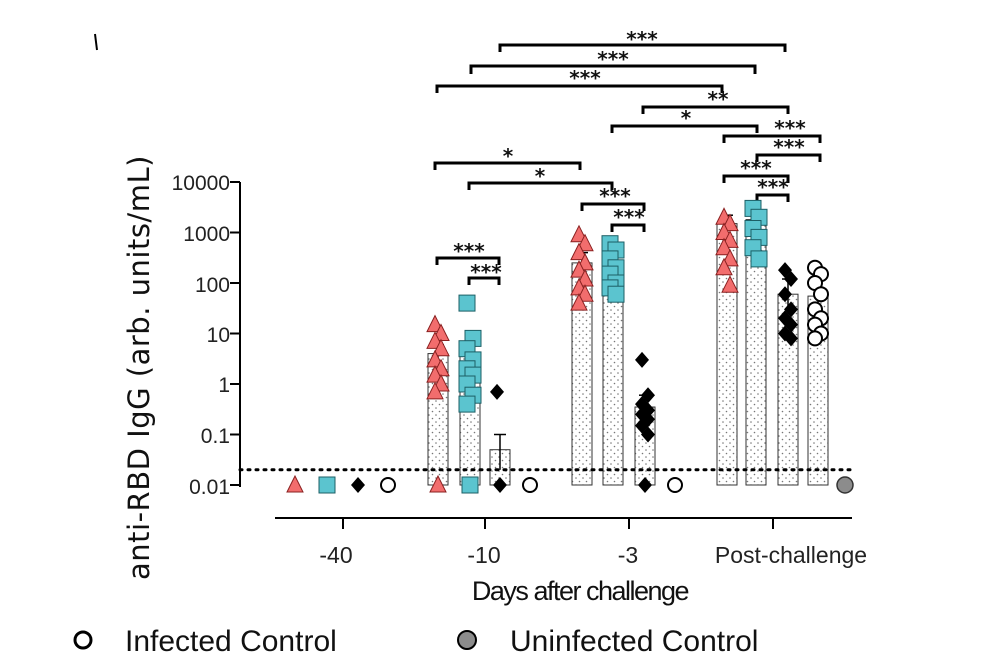 The height and width of the screenshot is (668, 999). What do you see at coordinates (139, 367) in the screenshot?
I see `y-axis-label: anti-RBD IgG (arb. units/mL)` at bounding box center [139, 367].